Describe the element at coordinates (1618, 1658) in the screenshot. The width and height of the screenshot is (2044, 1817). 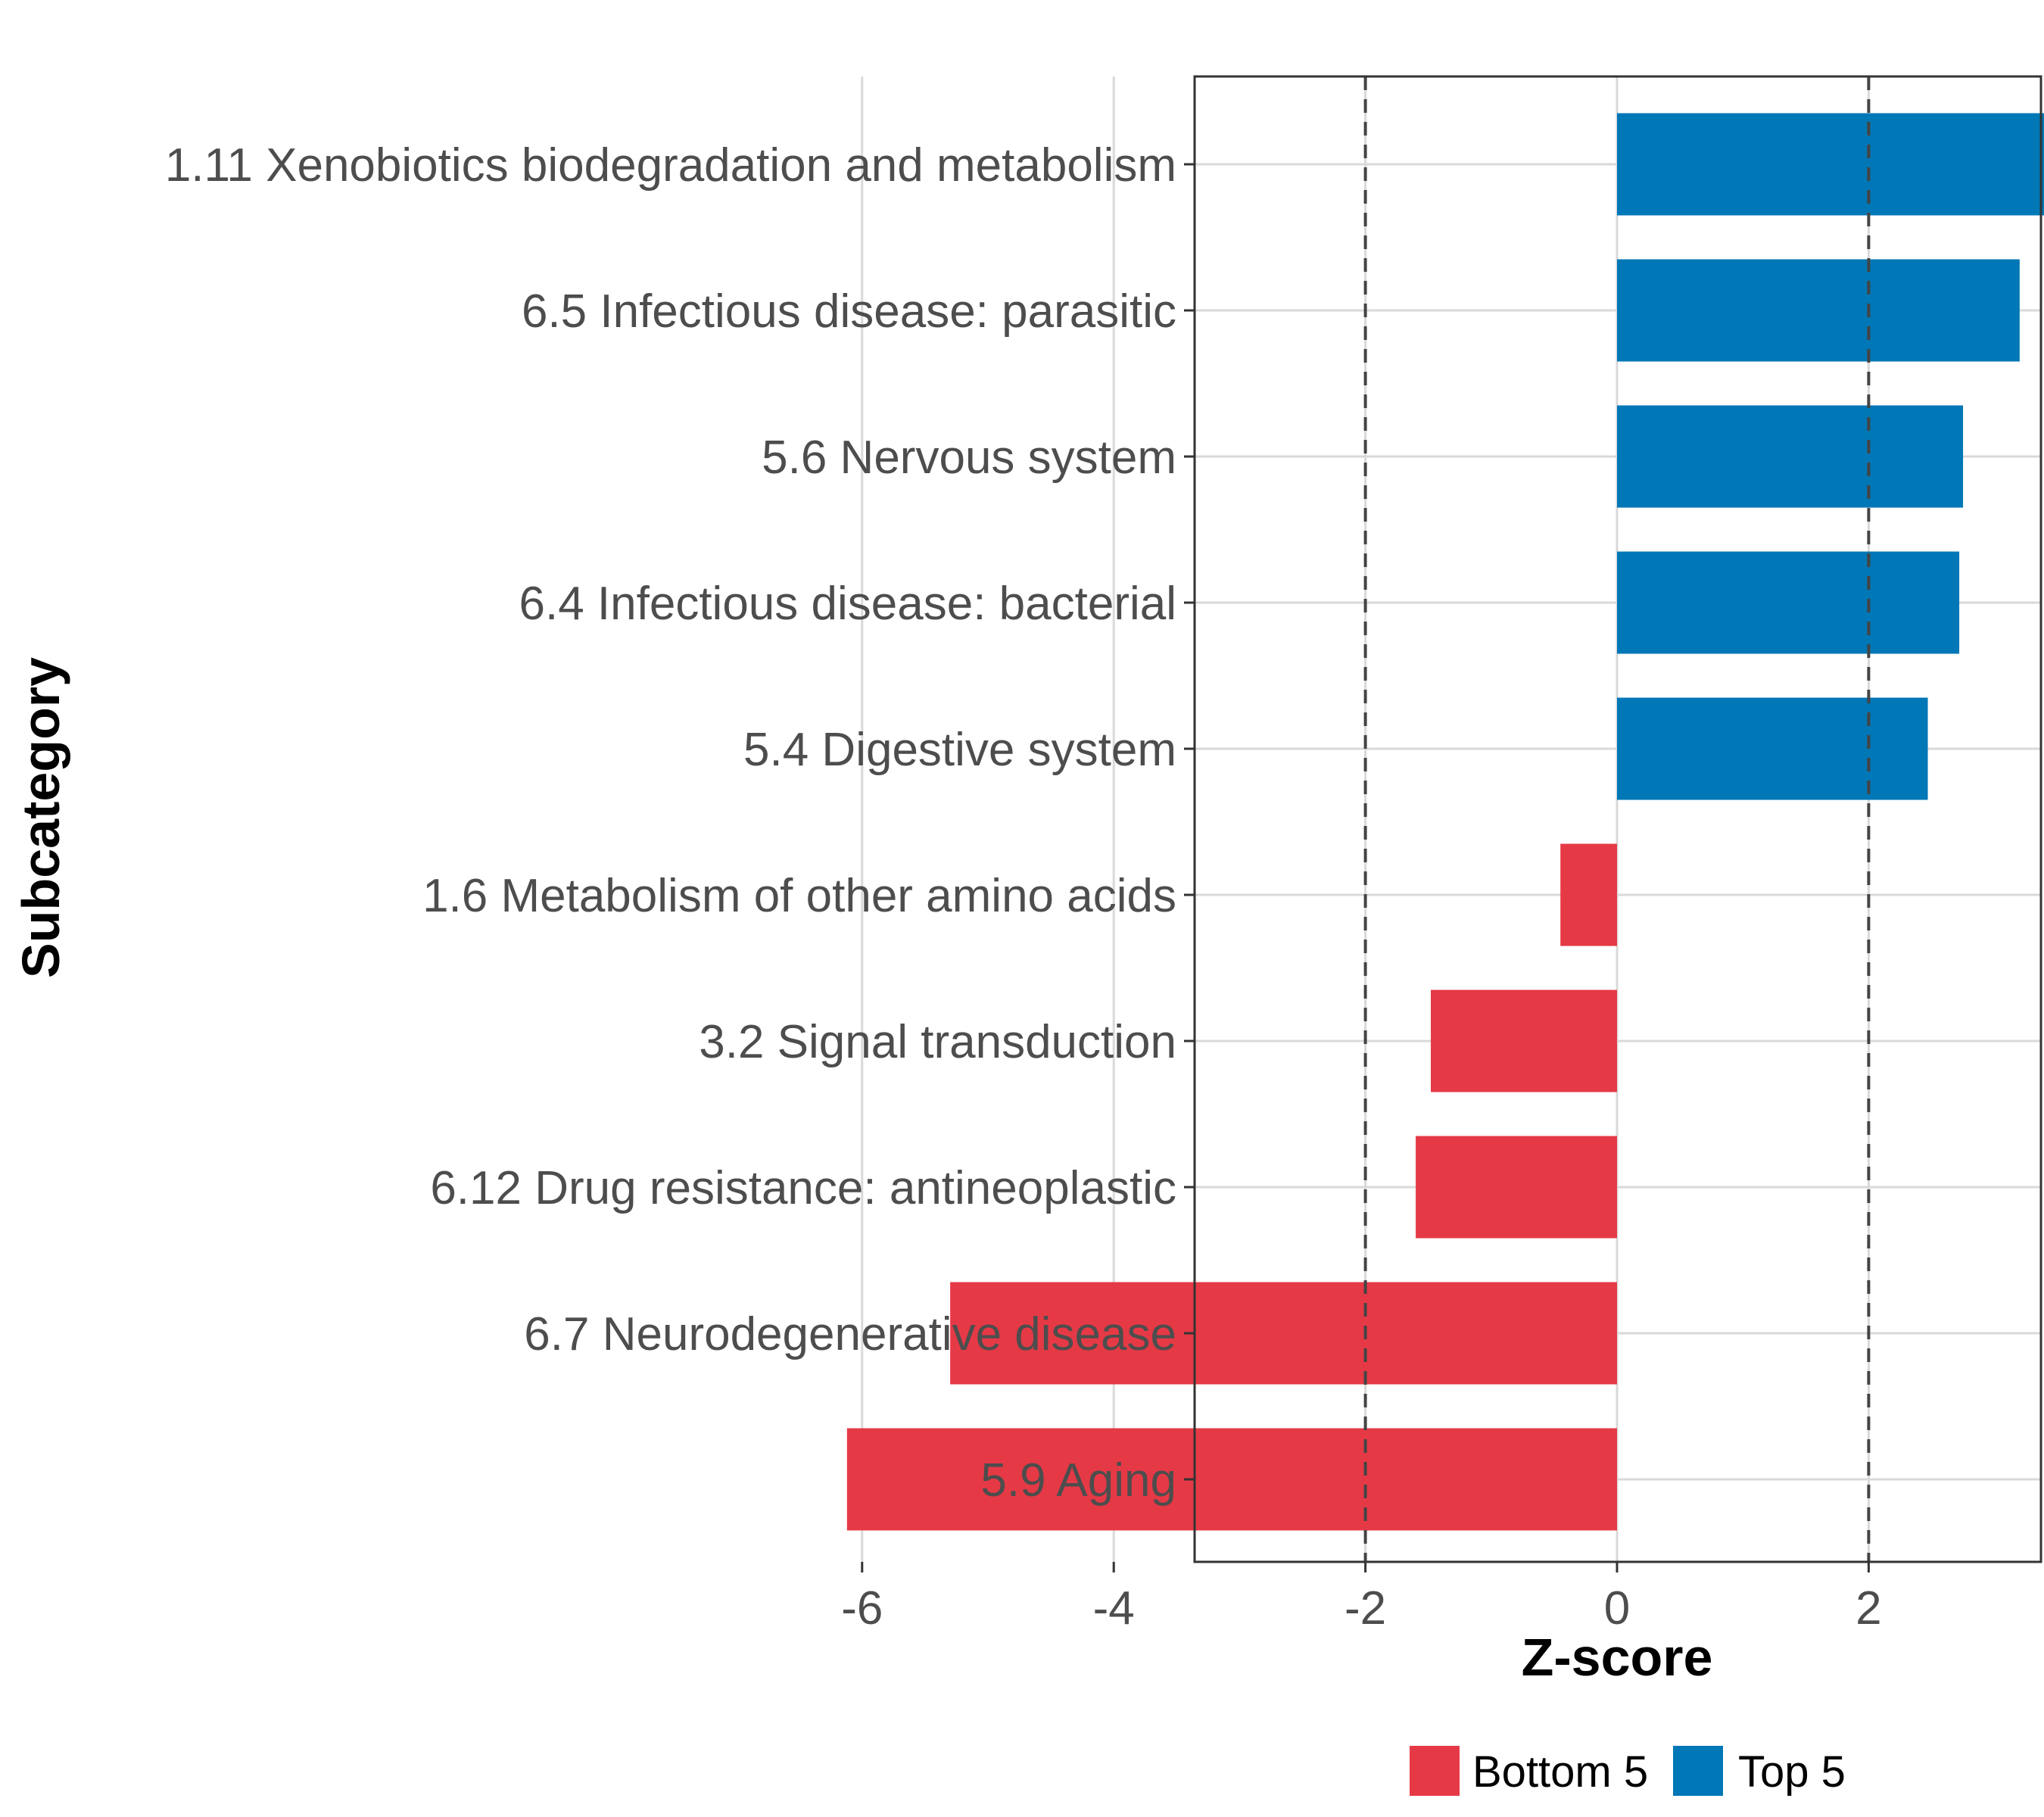
I see `x-axis-title: Z-score` at that location.